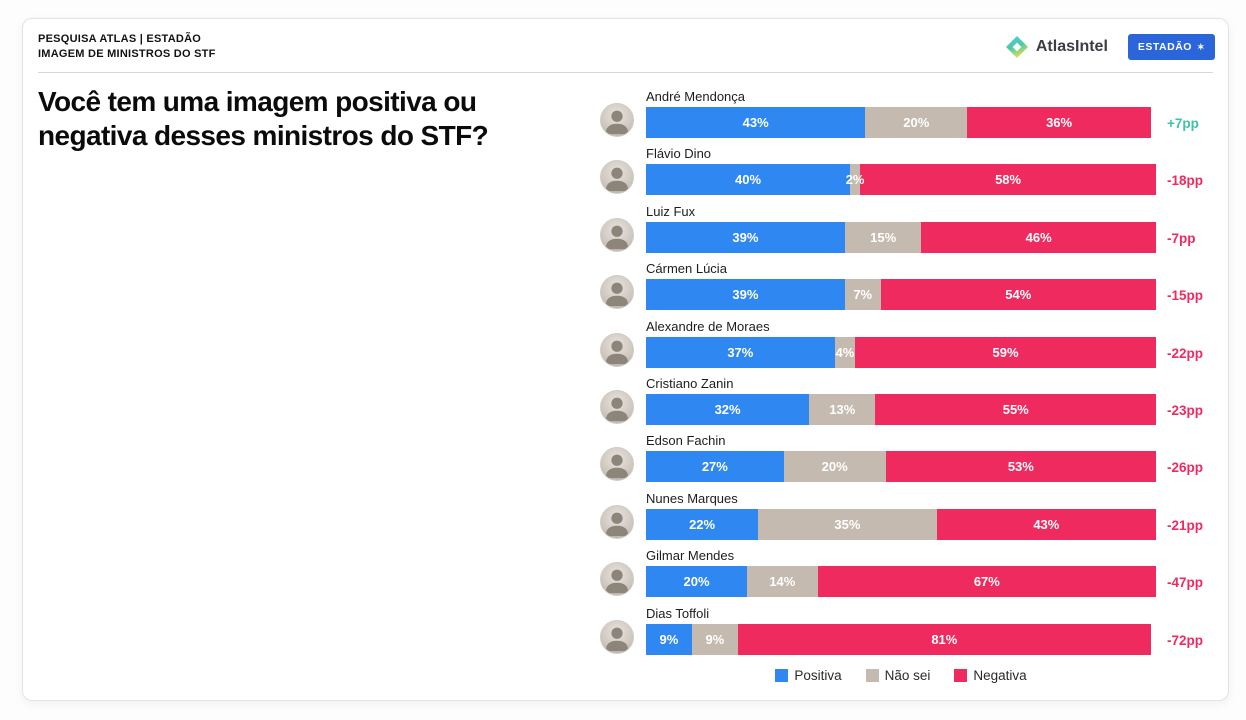 The width and height of the screenshot is (1246, 720). I want to click on bar-segment-não-sei: 13%, so click(842, 409).